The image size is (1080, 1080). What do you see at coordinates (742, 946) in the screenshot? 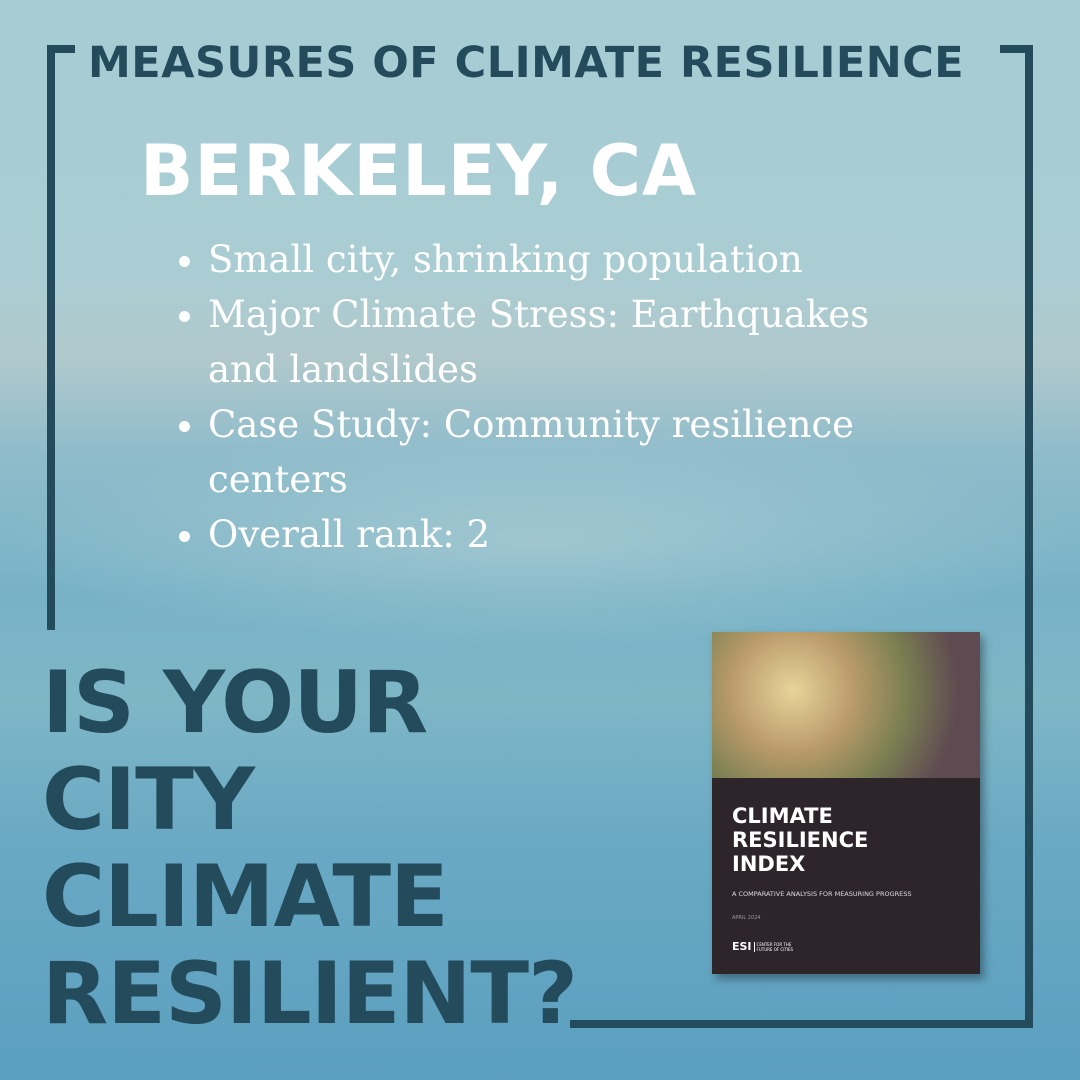
I see `logo-text: ESI` at bounding box center [742, 946].